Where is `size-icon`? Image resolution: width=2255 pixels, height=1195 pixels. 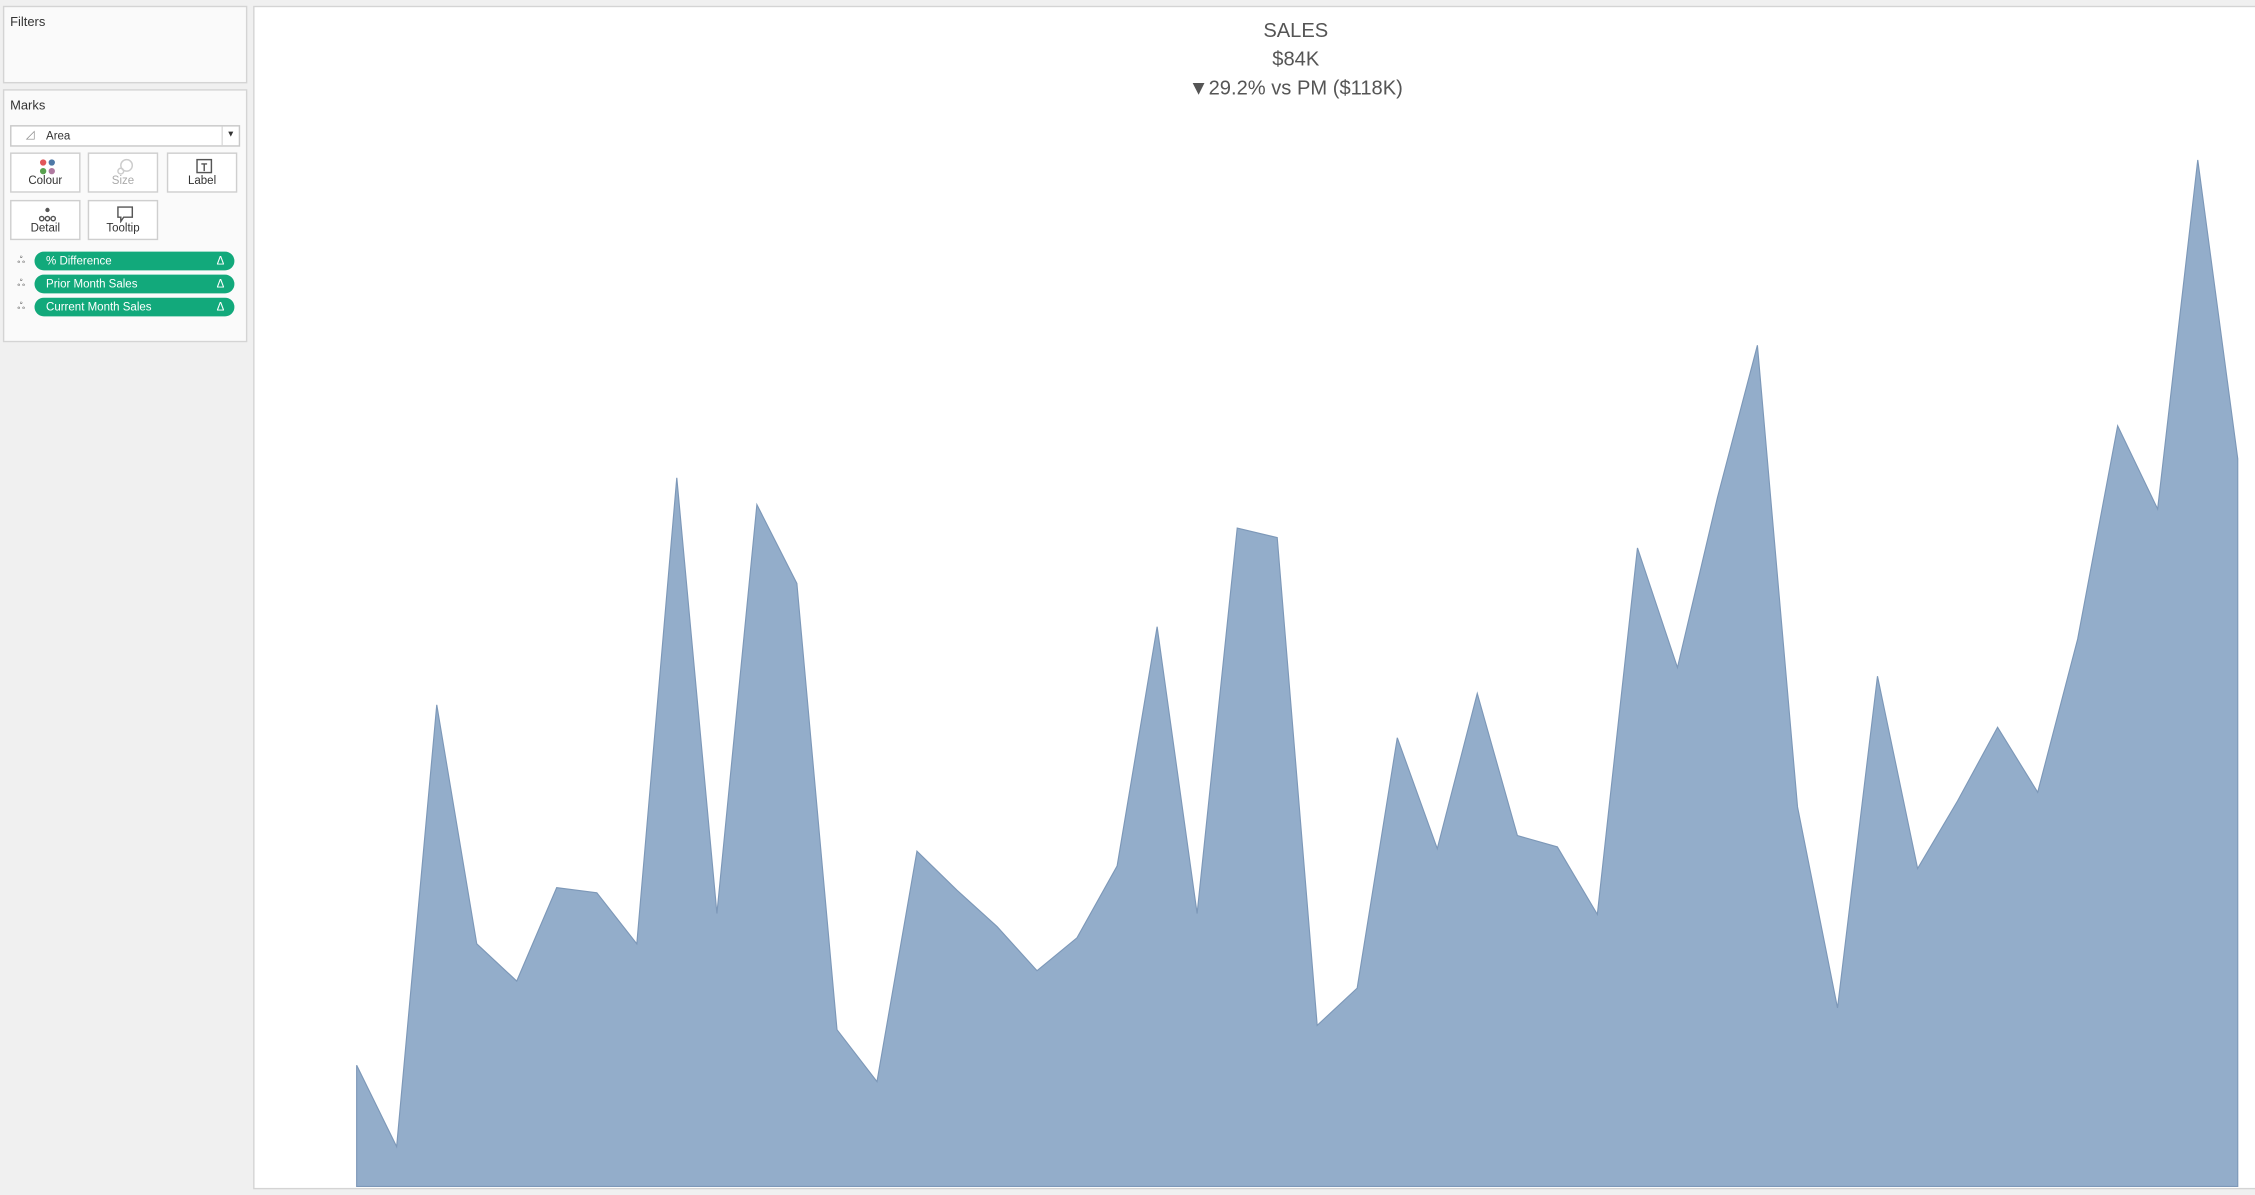
size-icon is located at coordinates (125, 166).